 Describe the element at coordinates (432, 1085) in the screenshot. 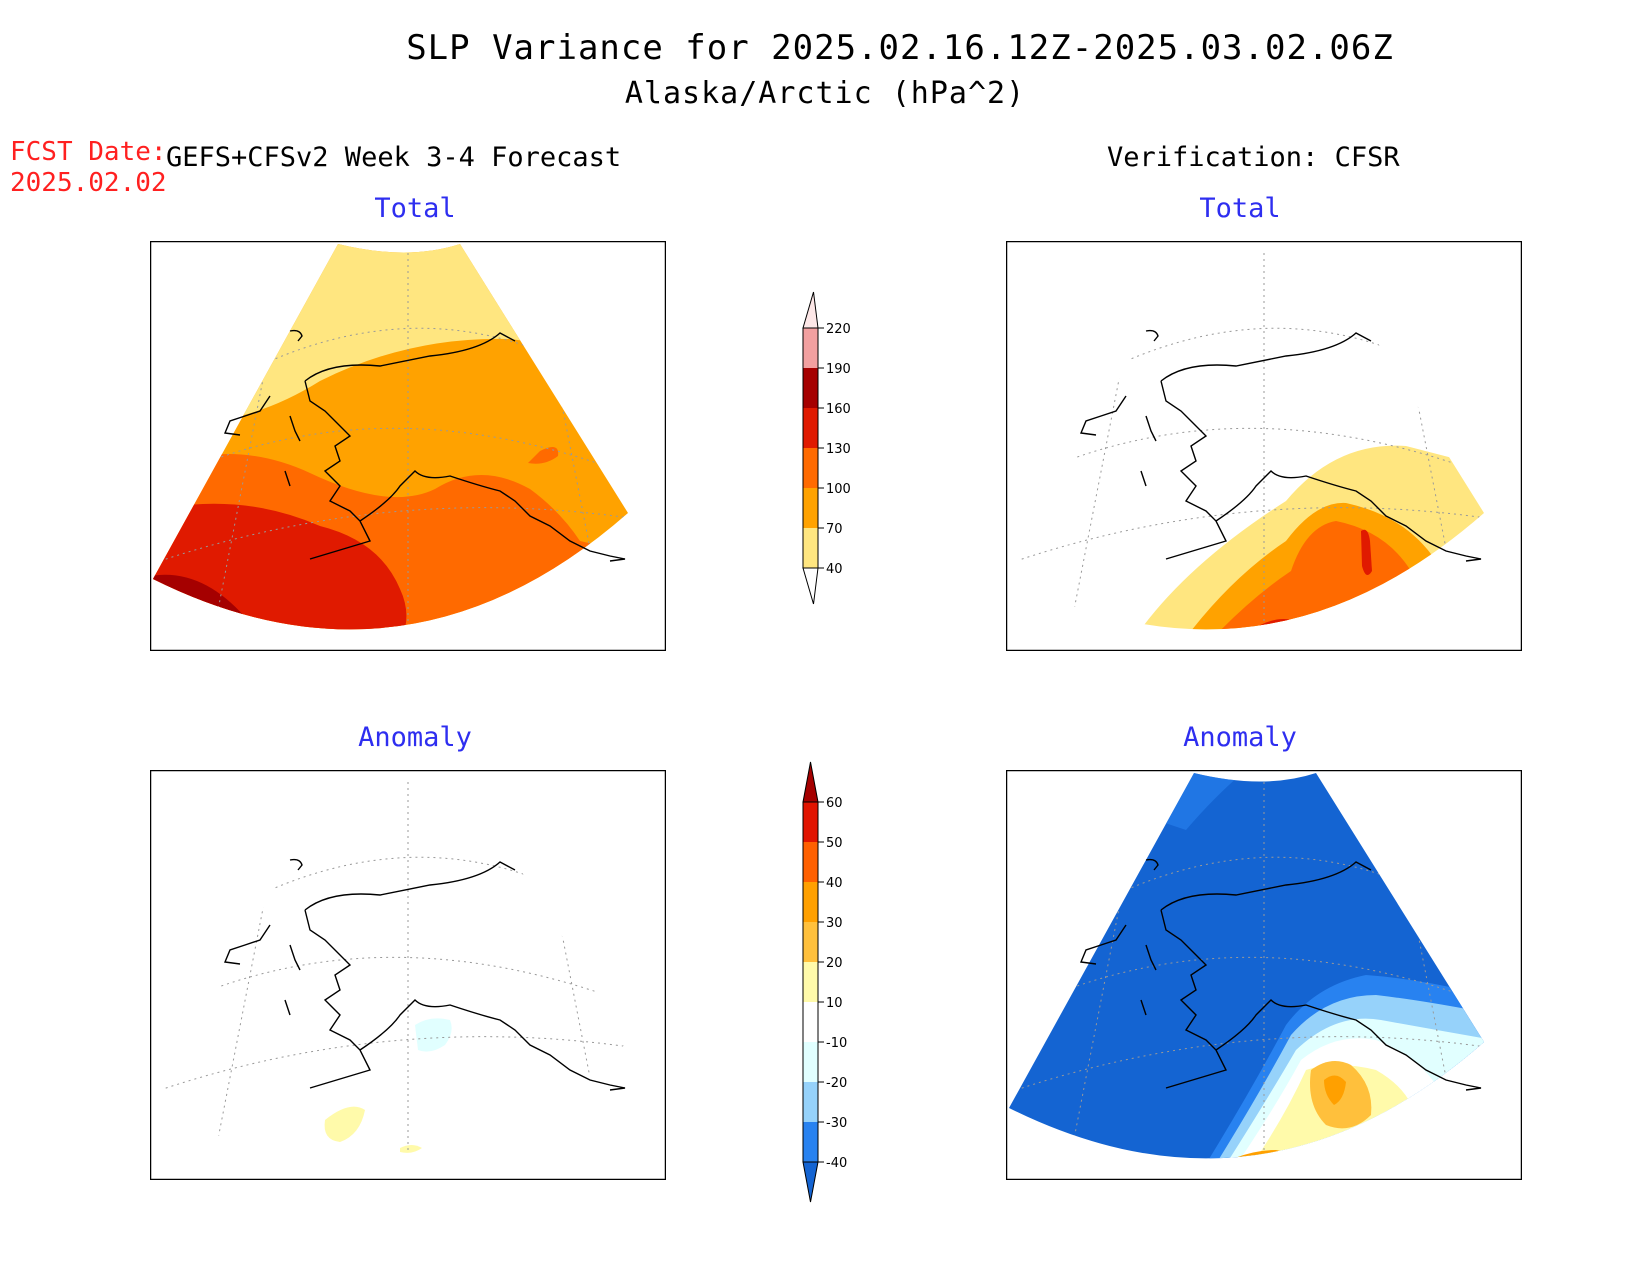

I see `contour-fill-forecast-anomaly` at that location.